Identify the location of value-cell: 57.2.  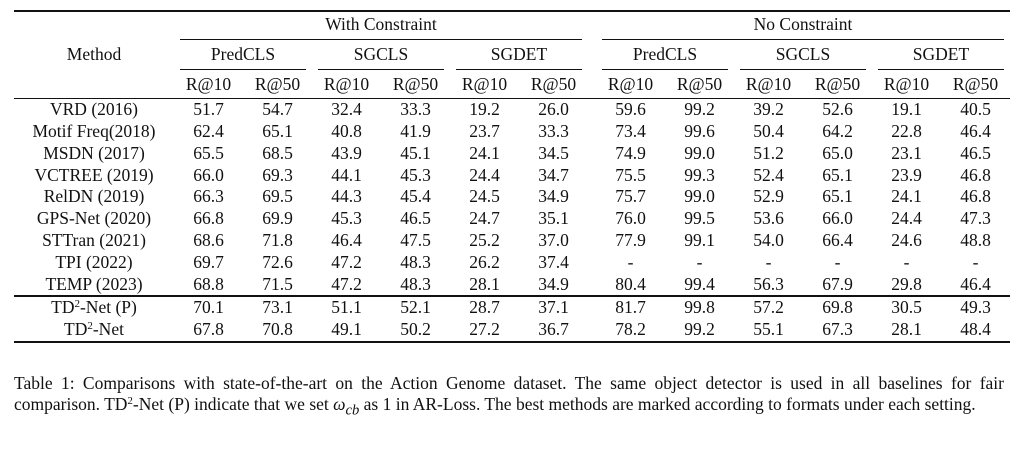
(768, 307).